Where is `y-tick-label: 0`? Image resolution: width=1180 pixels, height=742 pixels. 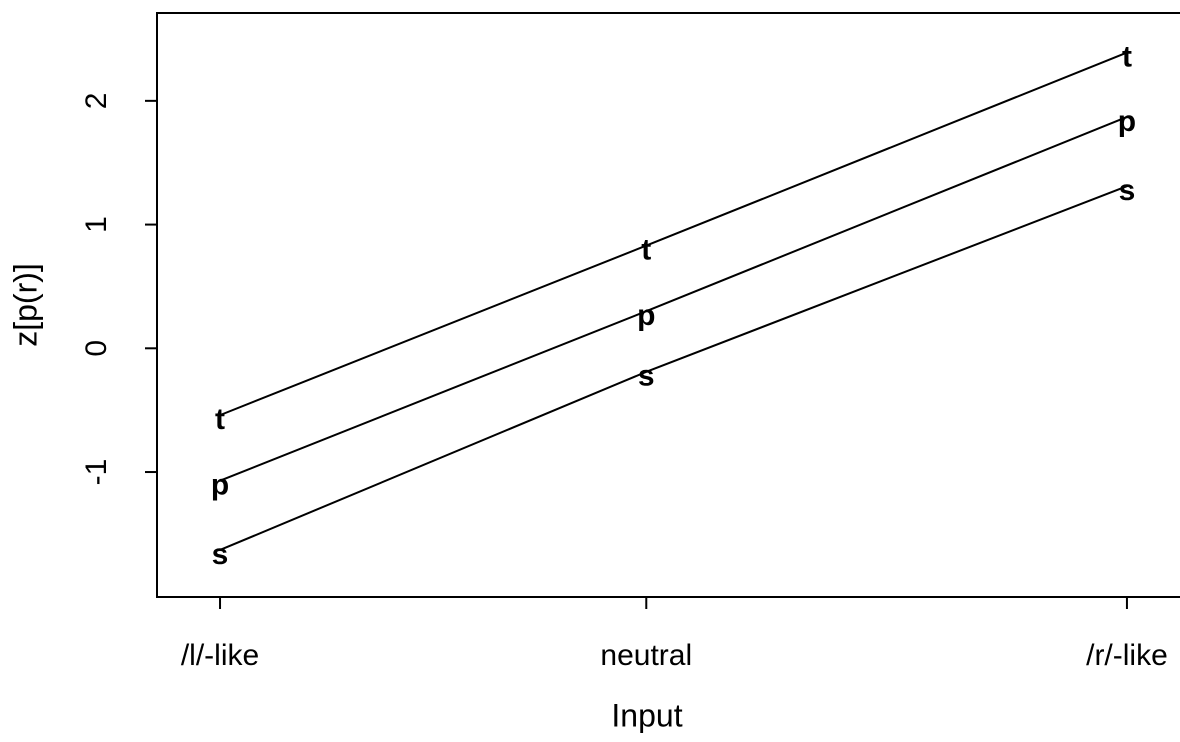 y-tick-label: 0 is located at coordinates (96, 348).